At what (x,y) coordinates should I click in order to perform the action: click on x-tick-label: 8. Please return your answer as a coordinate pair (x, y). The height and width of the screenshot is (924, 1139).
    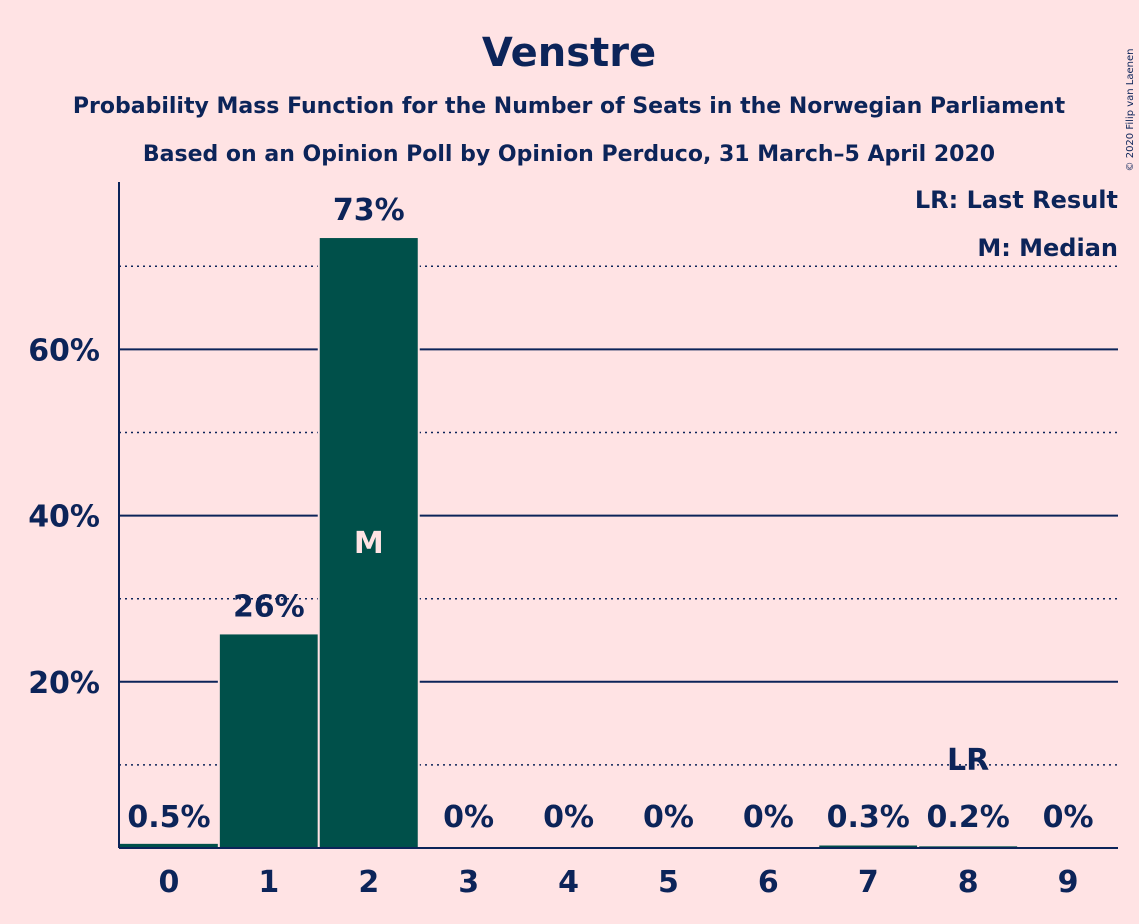
    Looking at the image, I should click on (968, 882).